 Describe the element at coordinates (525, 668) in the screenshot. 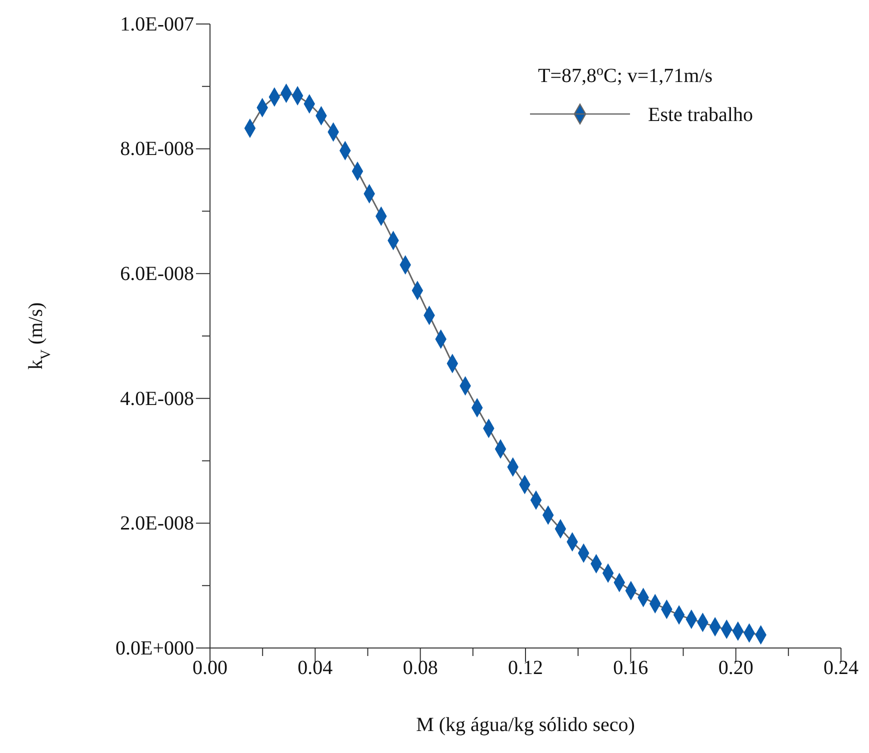

I see `x-tick-label: 0.12` at that location.